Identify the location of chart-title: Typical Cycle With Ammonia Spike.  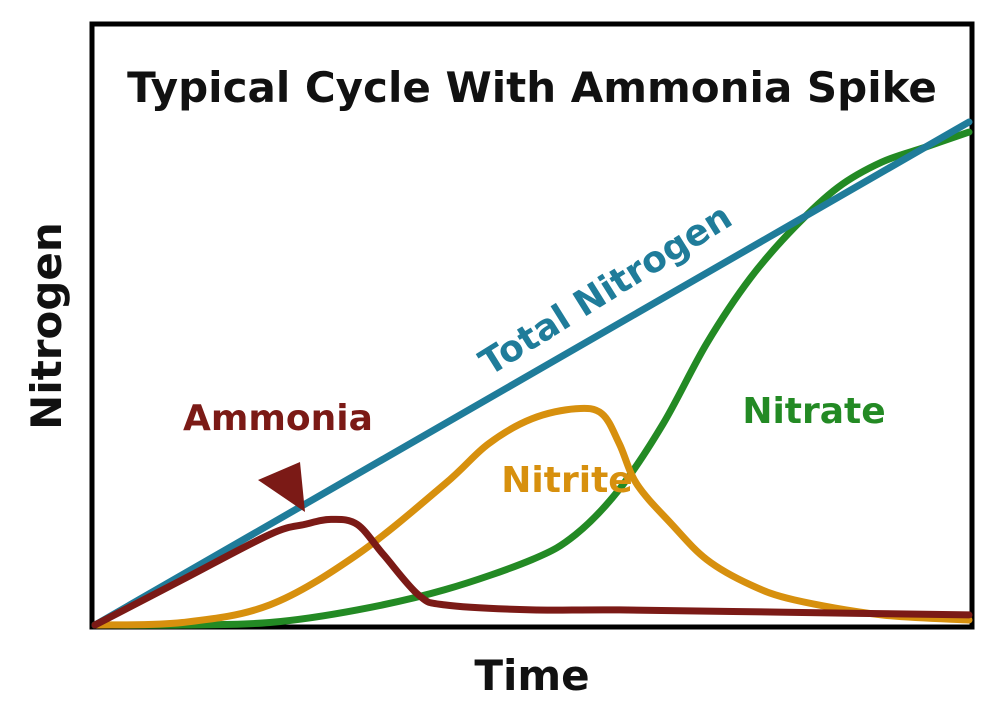
(532, 87).